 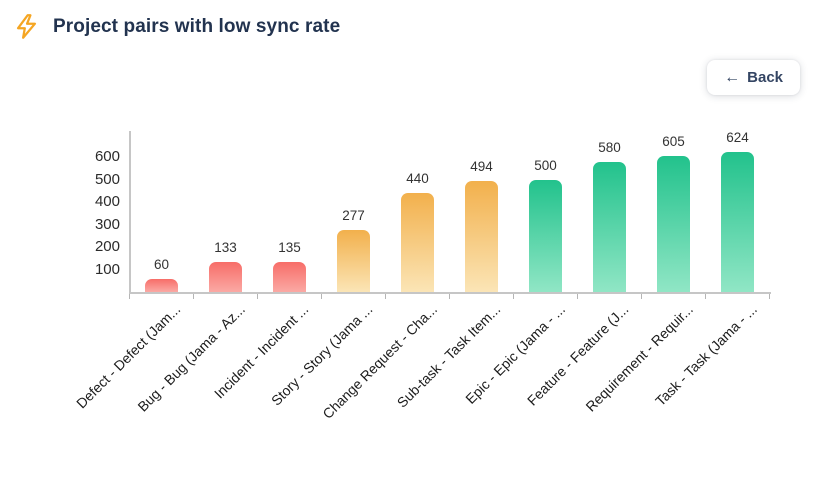 I want to click on back-button: ← Back, so click(x=753, y=77).